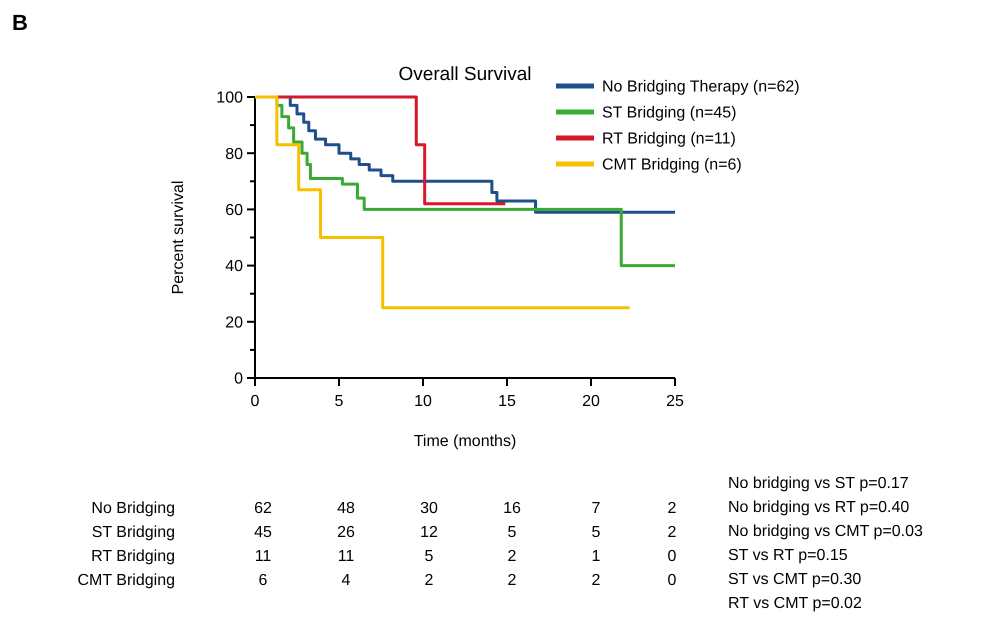 The width and height of the screenshot is (1000, 621). I want to click on y-tick-label: 0, so click(239, 379).